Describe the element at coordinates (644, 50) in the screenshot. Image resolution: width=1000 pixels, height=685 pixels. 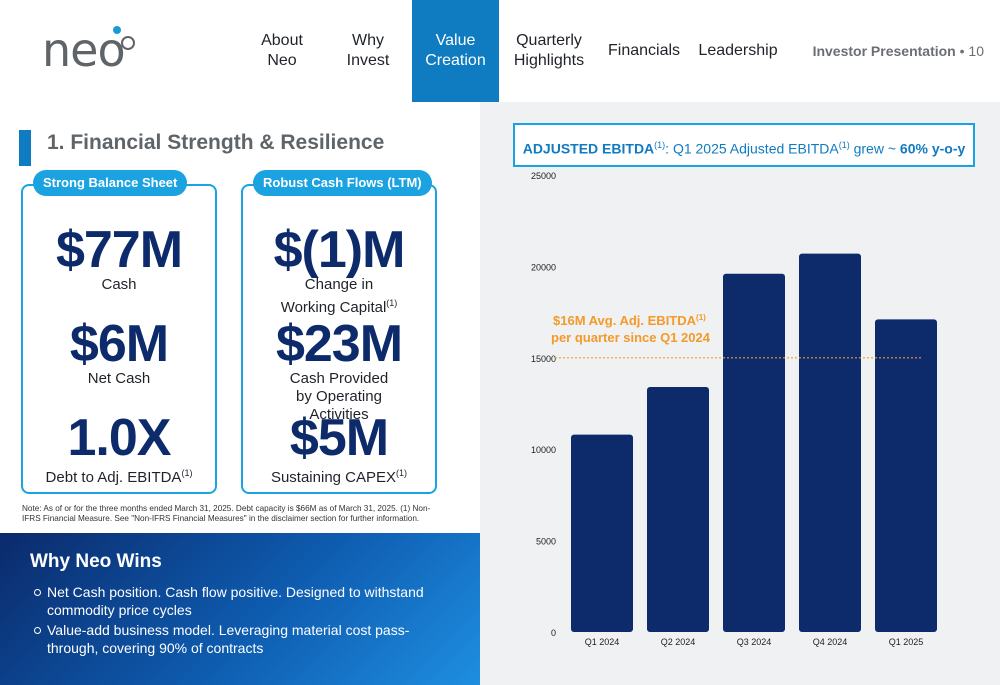
I see `nav-financials: Financials` at that location.